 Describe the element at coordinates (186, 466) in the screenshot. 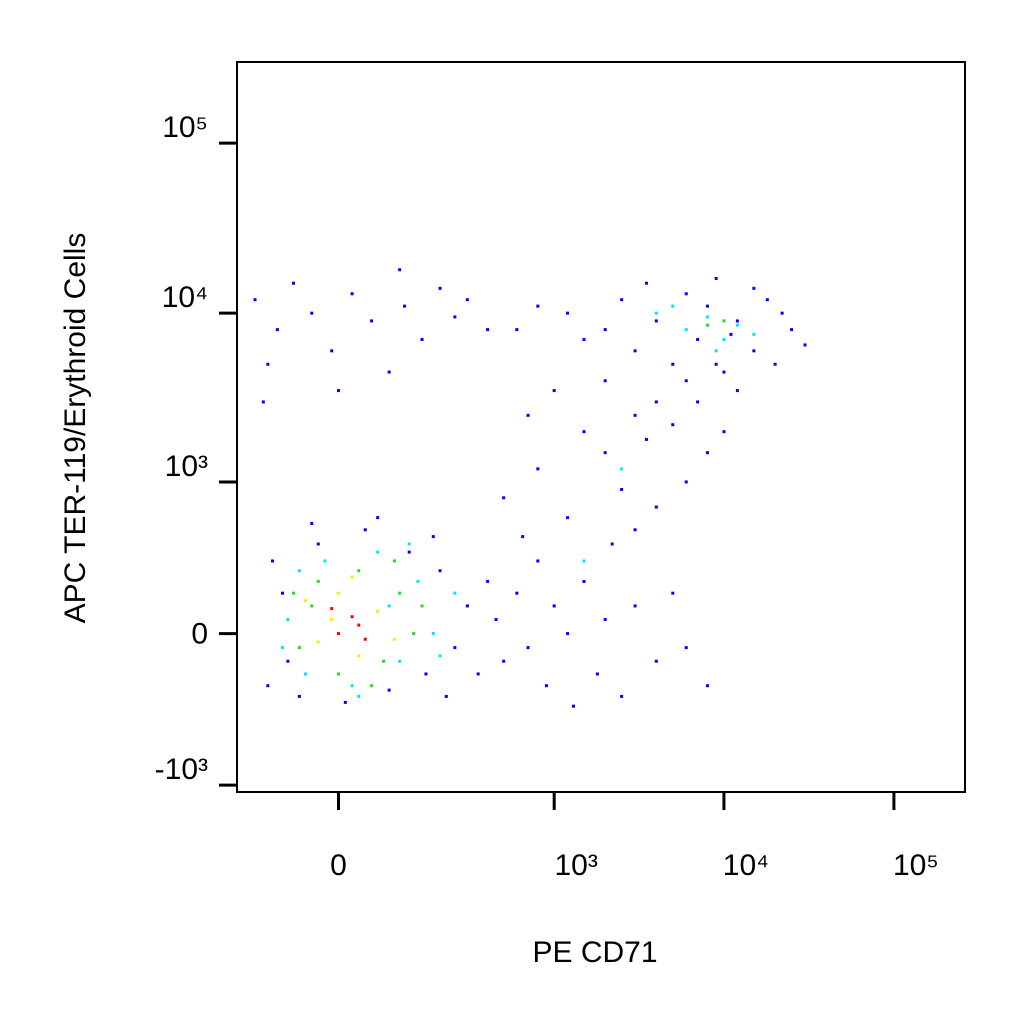

I see `y-tick-label: 10³` at that location.